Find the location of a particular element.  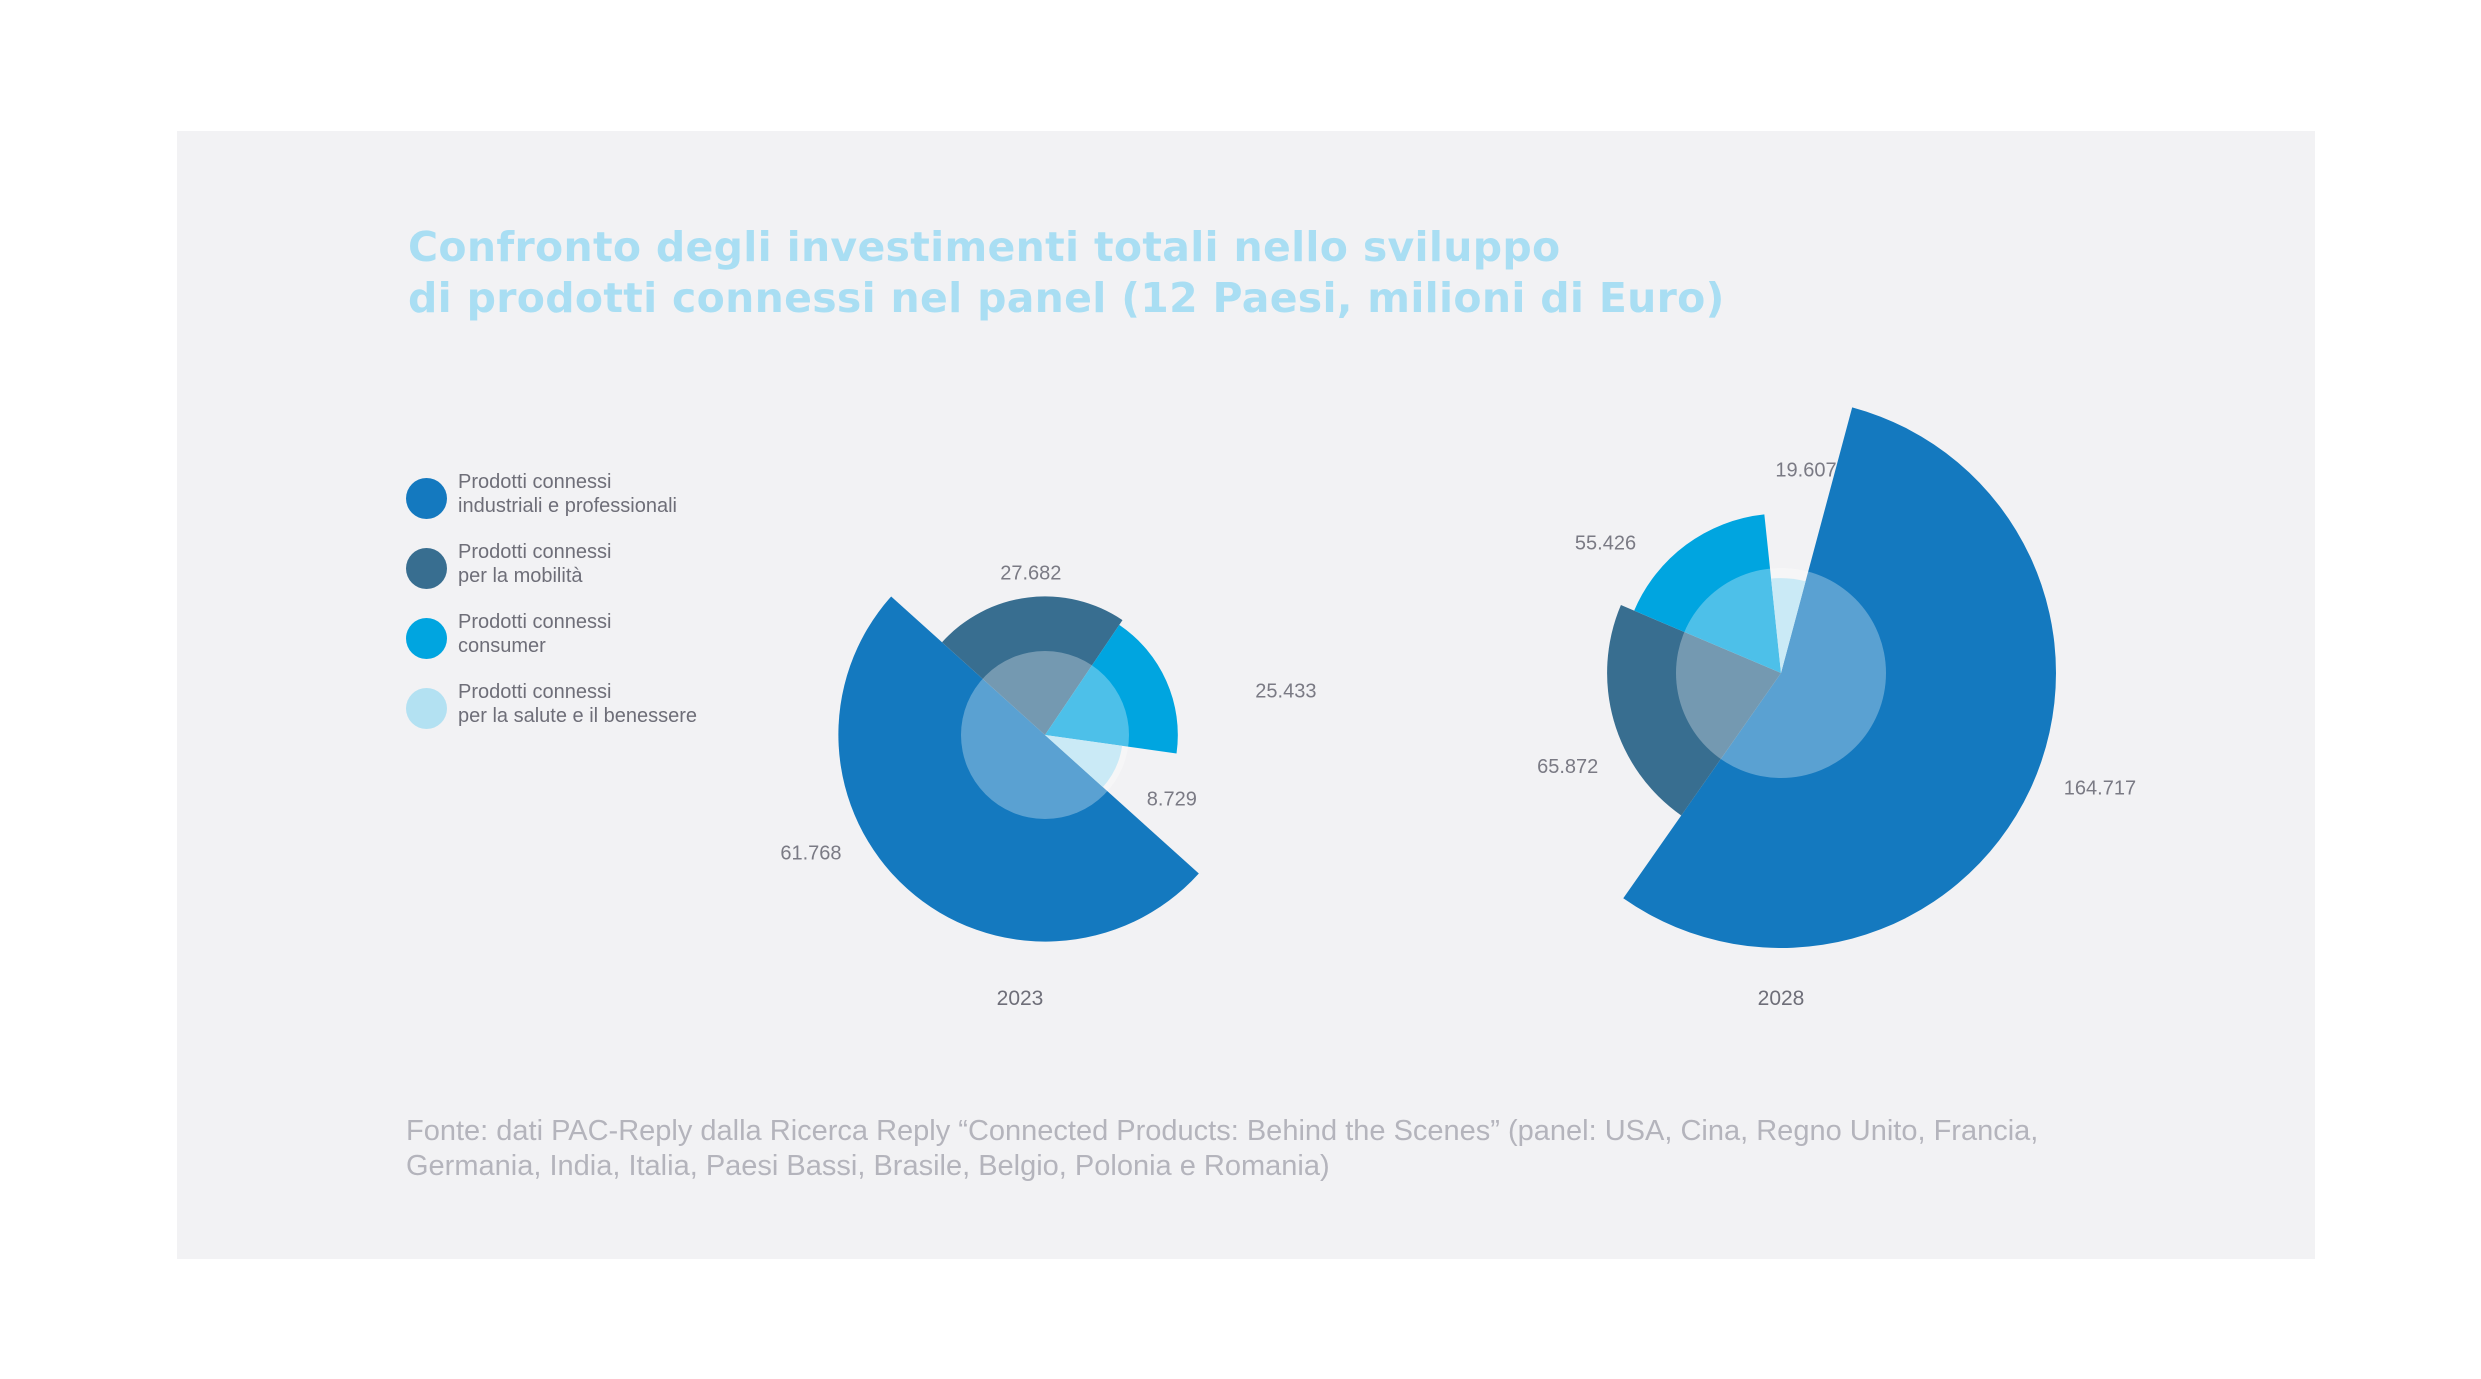

legend-label-consumer: Prodotti connessi consumer is located at coordinates (534, 634).